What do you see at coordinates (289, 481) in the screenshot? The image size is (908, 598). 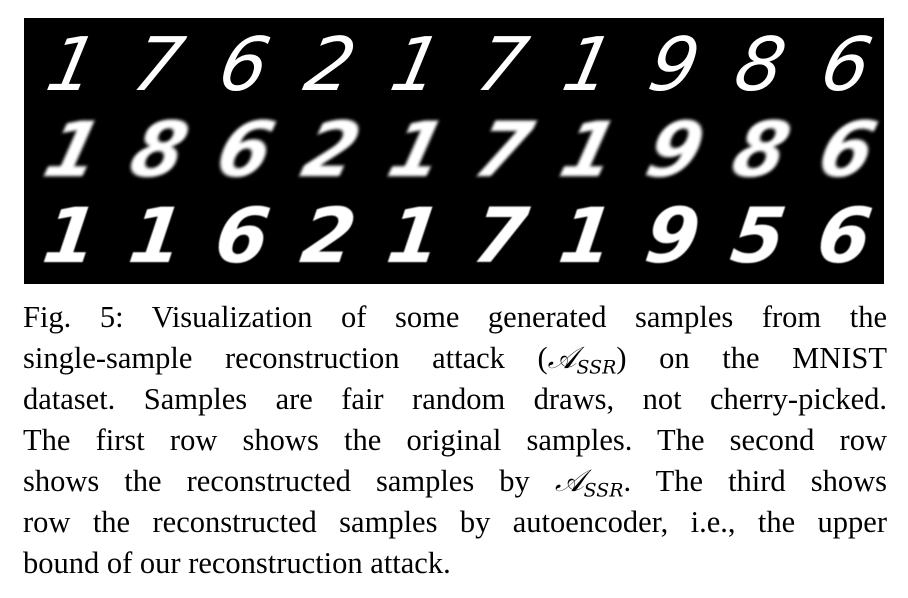 I see `caption-text: shows the reconstructed samples by` at bounding box center [289, 481].